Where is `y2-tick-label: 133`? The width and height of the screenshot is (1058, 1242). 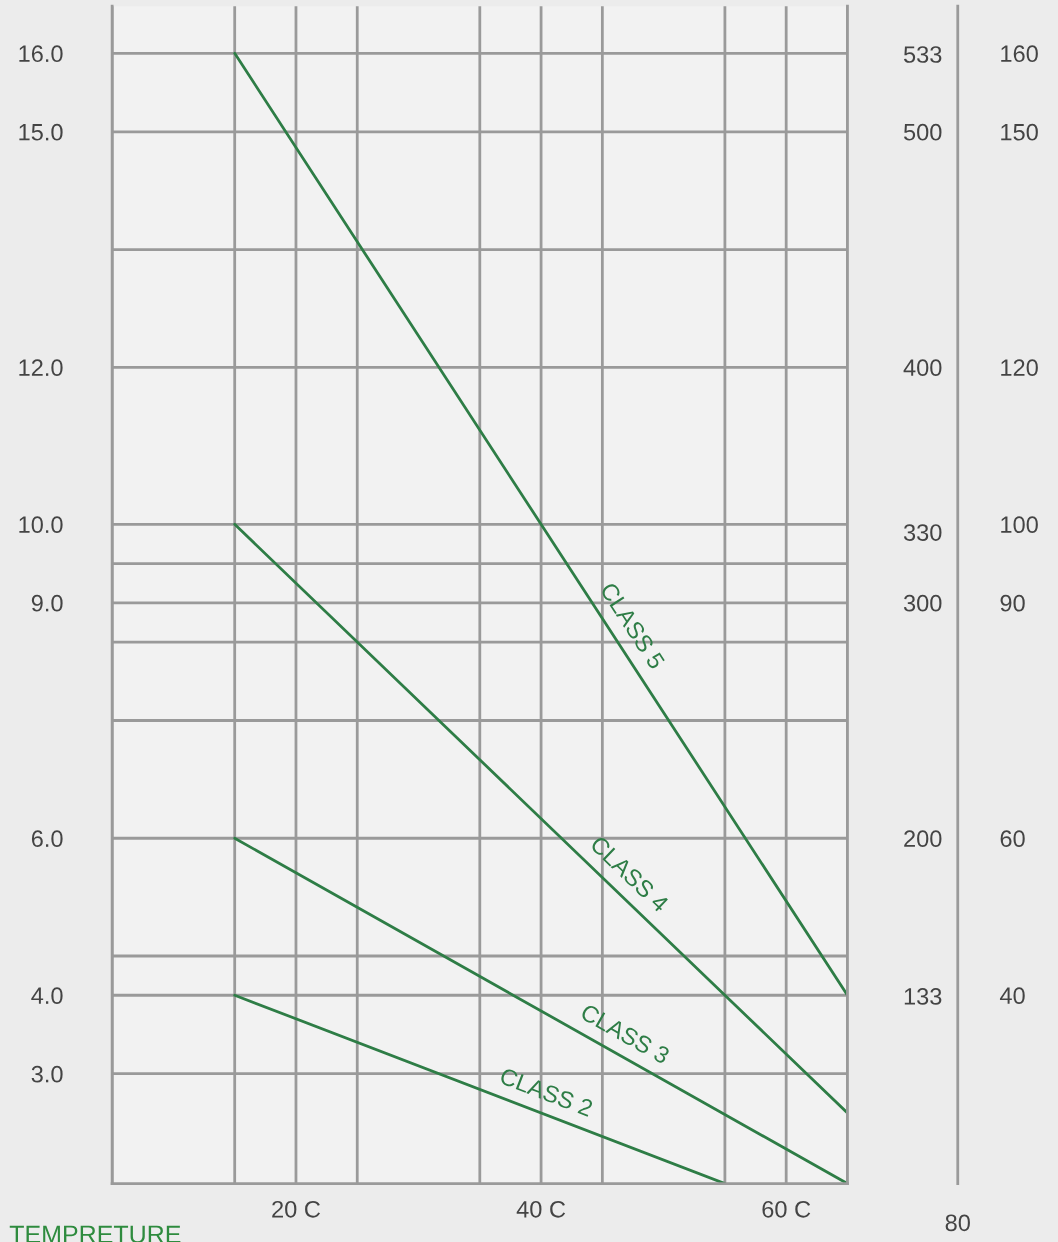 y2-tick-label: 133 is located at coordinates (923, 996).